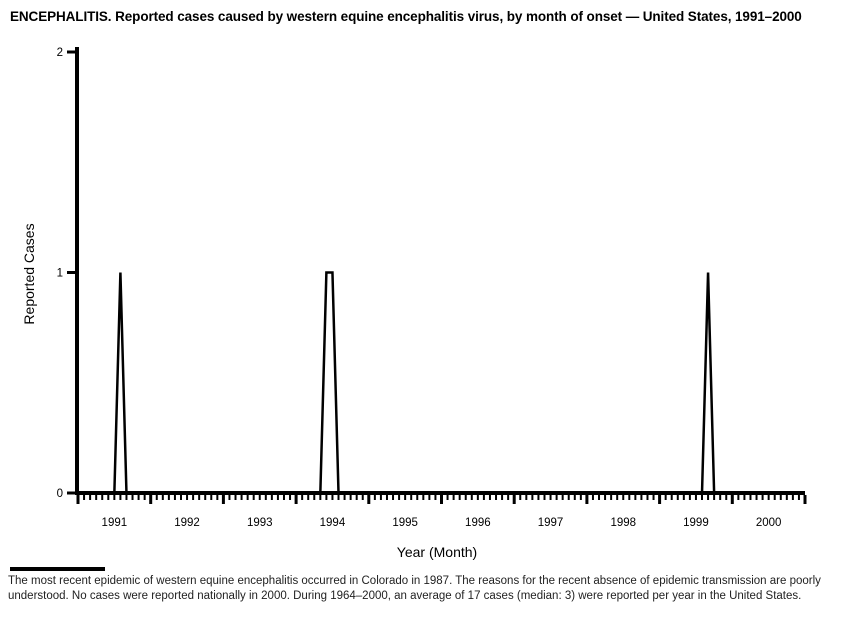 This screenshot has height=618, width=868. What do you see at coordinates (405, 523) in the screenshot?
I see `x-year-label: 1995` at bounding box center [405, 523].